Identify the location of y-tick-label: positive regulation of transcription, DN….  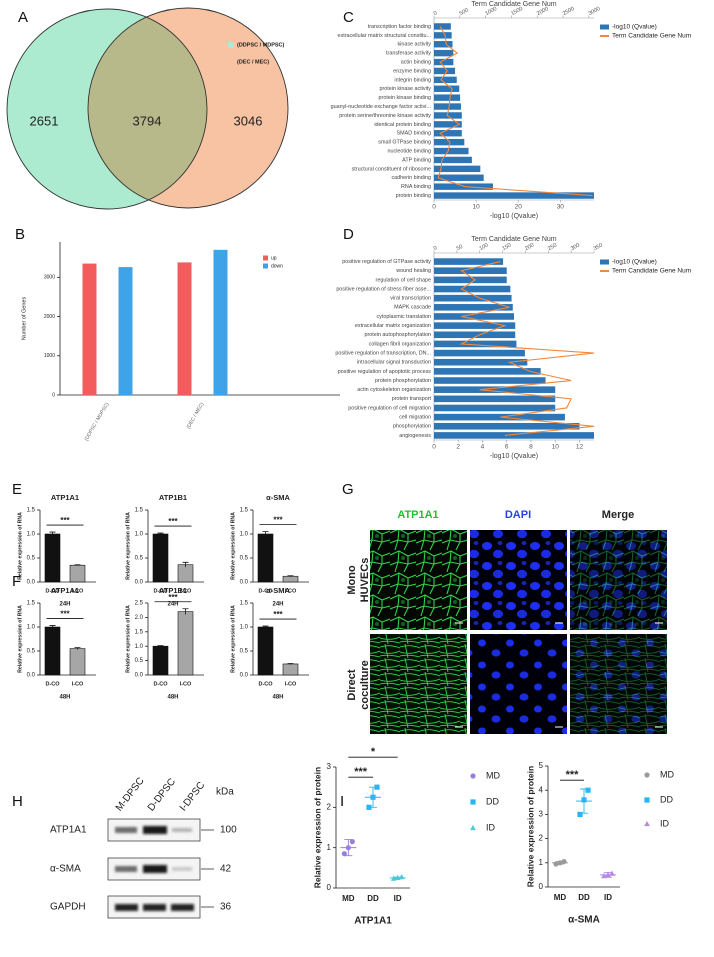
(383, 353).